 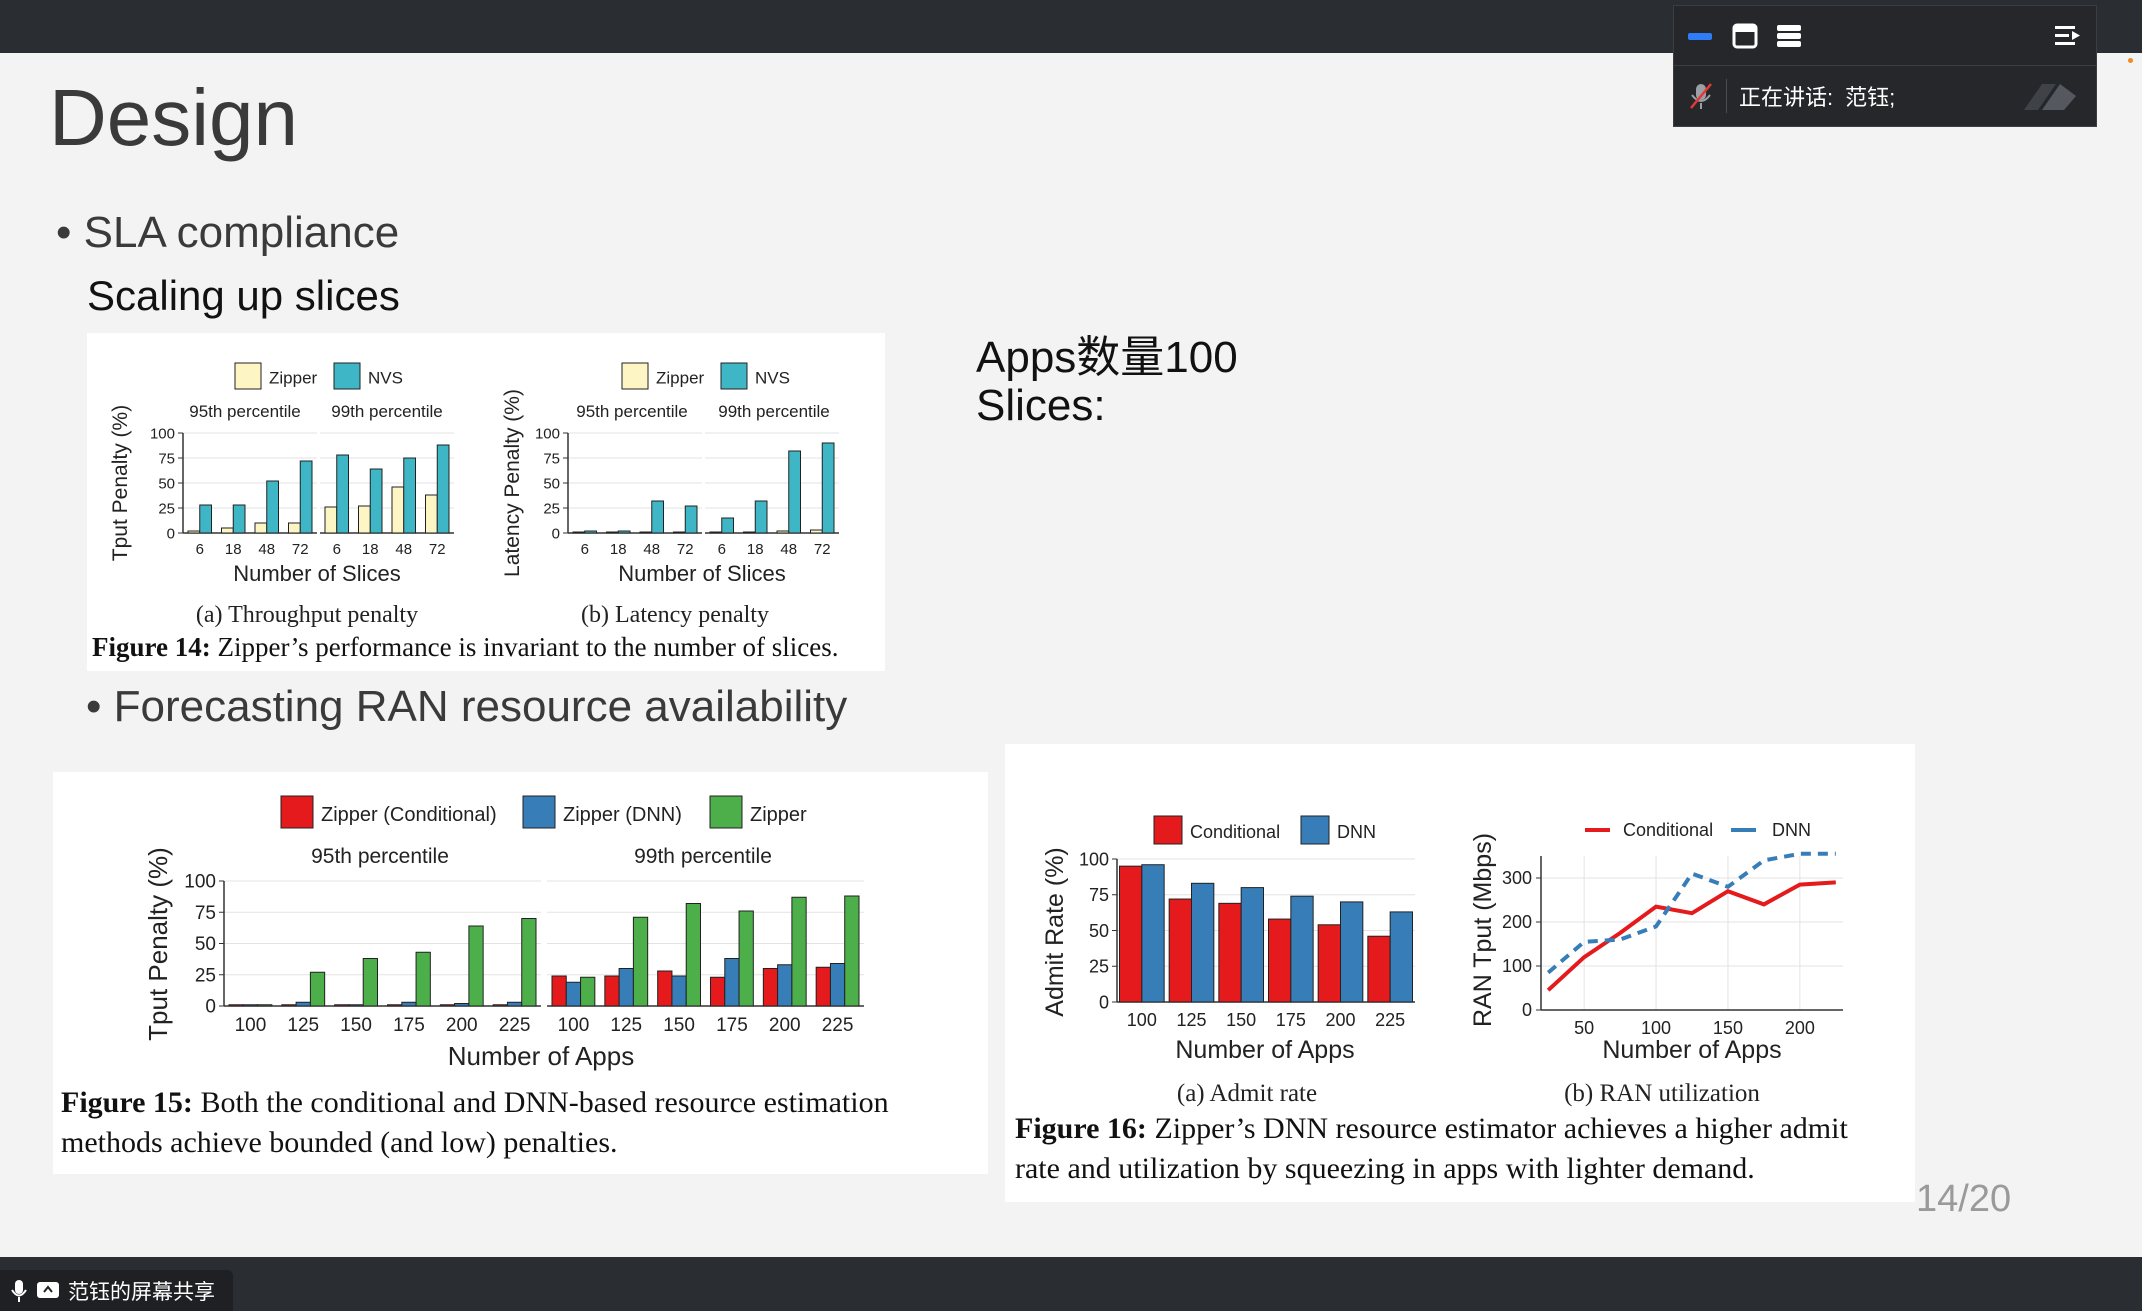 What do you see at coordinates (141, 1292) in the screenshot?
I see `share-label: 范钰的屏幕共享` at bounding box center [141, 1292].